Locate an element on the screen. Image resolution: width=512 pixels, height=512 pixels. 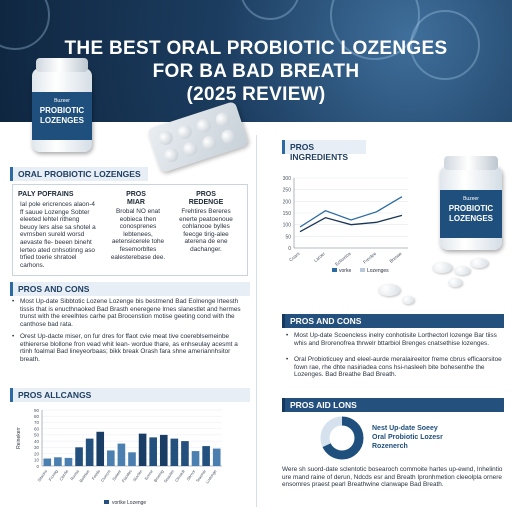
y-tick-label: 150 is located at coordinates (287, 214).